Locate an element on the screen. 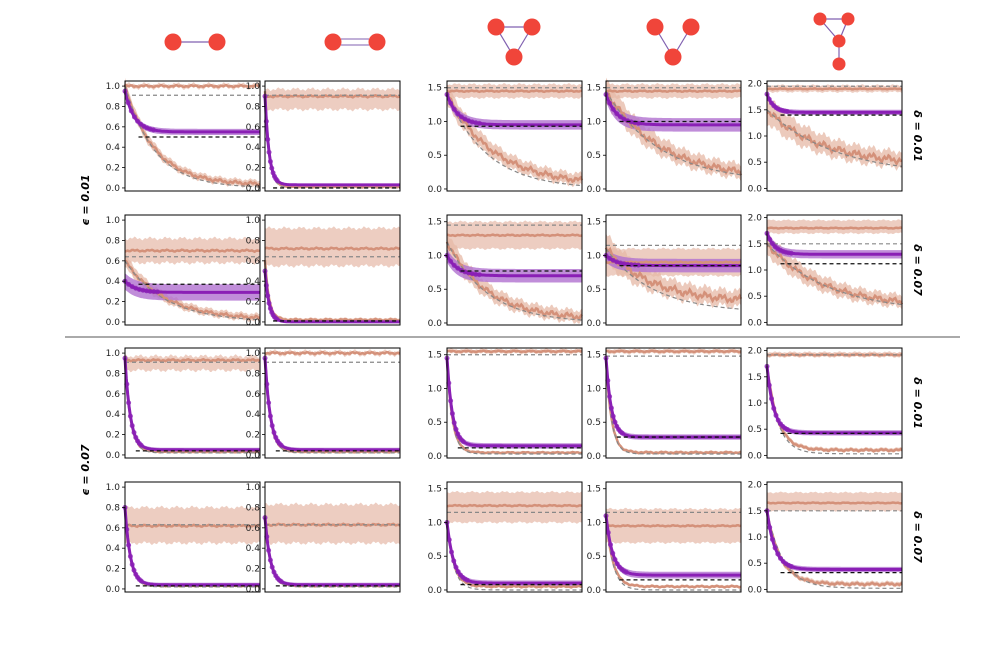 This screenshot has height=667, width=1000. flat-series-band is located at coordinates (332, 99).